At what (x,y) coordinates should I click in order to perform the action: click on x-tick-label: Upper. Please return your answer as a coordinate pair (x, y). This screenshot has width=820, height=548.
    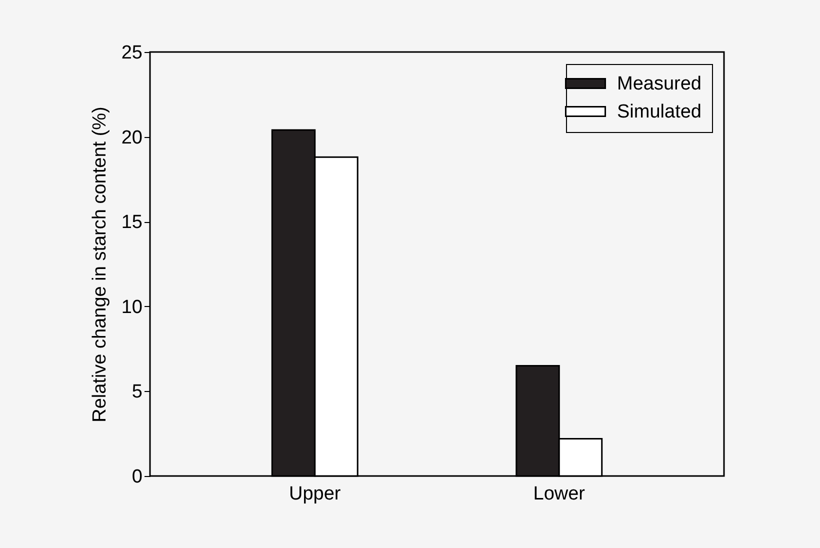
    Looking at the image, I should click on (315, 494).